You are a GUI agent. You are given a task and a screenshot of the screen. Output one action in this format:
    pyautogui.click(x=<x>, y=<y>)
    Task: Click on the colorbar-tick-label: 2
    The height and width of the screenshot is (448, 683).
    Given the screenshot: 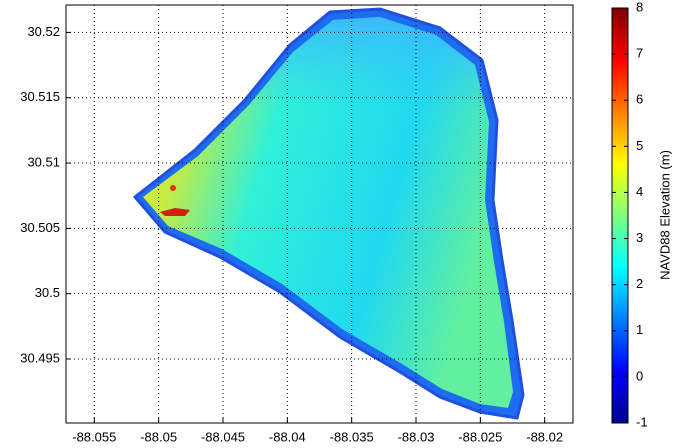 What is the action you would take?
    pyautogui.click(x=639, y=283)
    